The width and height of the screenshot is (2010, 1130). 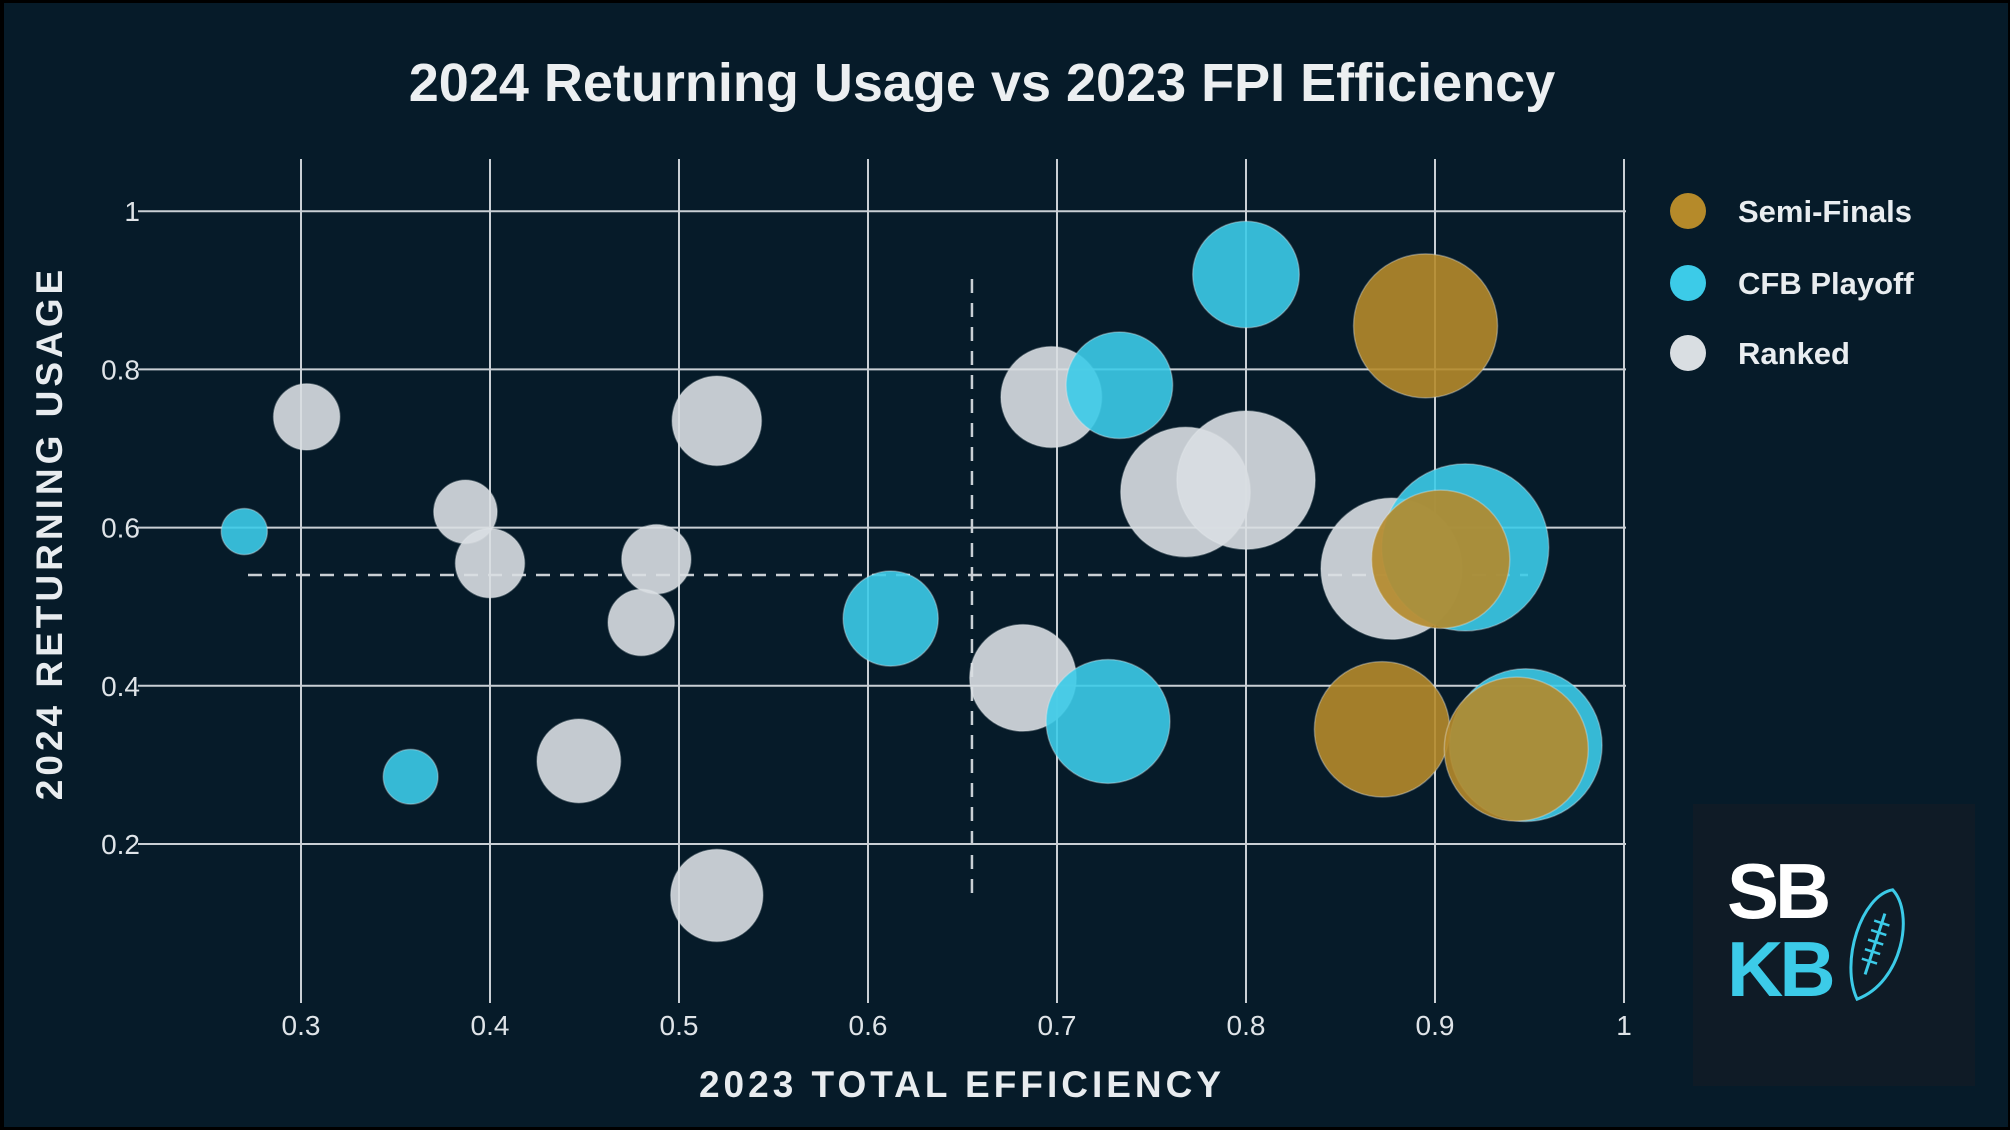 I want to click on y-tick-label: 1, so click(x=132, y=211).